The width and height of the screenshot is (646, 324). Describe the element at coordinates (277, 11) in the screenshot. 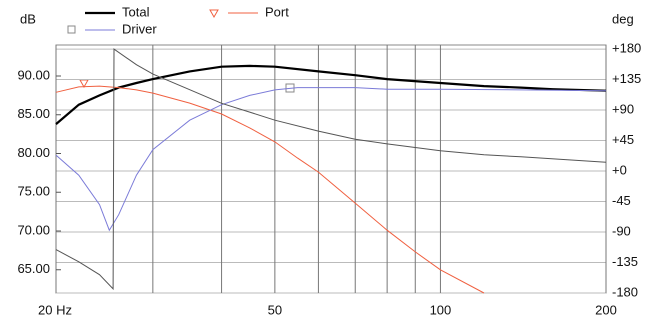

I see `legend-label: Port` at that location.